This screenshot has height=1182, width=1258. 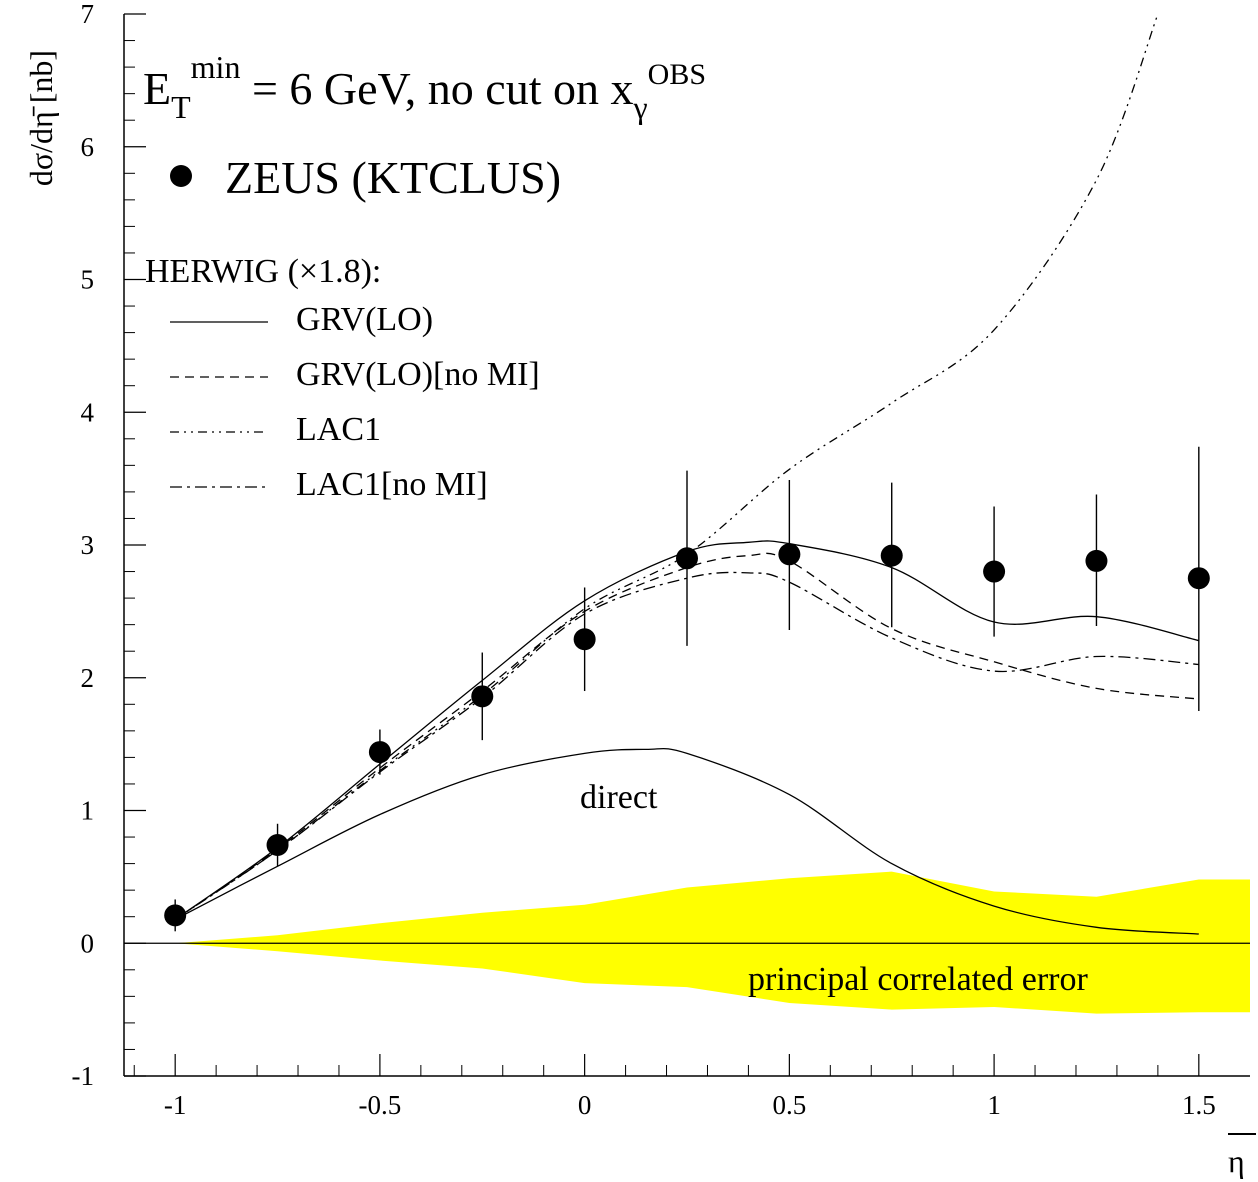 What do you see at coordinates (994, 1105) in the screenshot?
I see `x-tick-label: 1` at bounding box center [994, 1105].